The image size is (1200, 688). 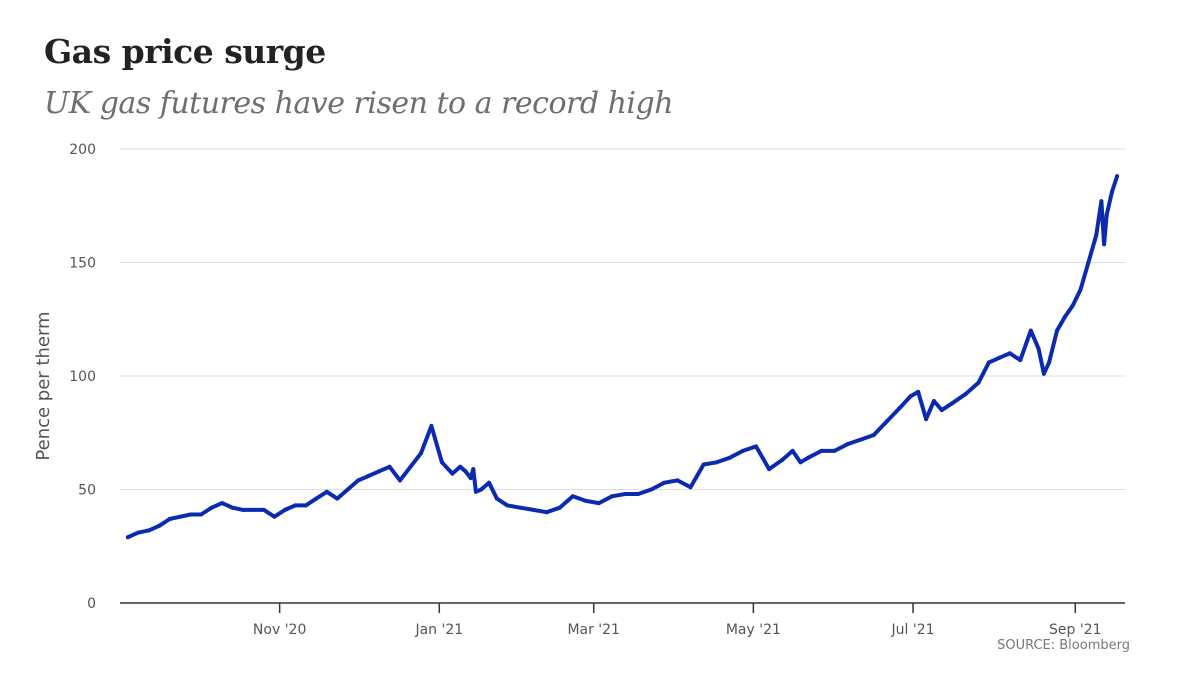 I want to click on x-tick-label-5: Sep '21, so click(x=1075, y=630).